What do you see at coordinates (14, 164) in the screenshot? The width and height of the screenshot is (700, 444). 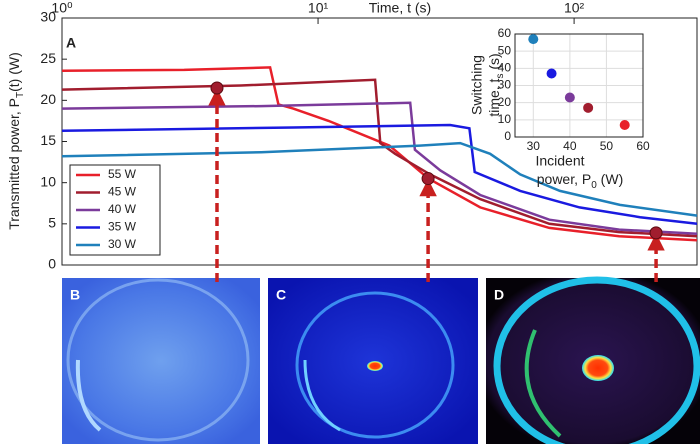 I see `y-axis-label-part: Transmitted power, P` at bounding box center [14, 164].